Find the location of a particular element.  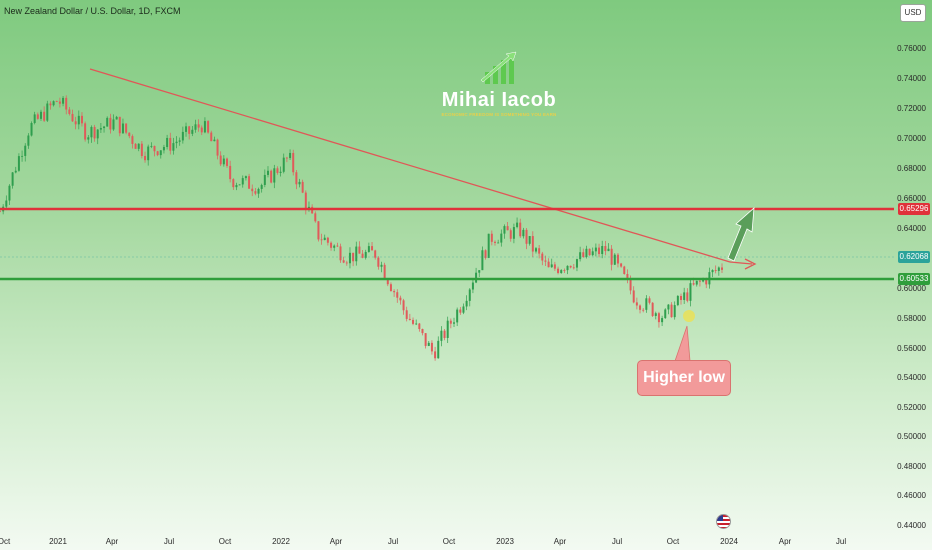

current-price-tag: 0.62068 is located at coordinates (914, 257).